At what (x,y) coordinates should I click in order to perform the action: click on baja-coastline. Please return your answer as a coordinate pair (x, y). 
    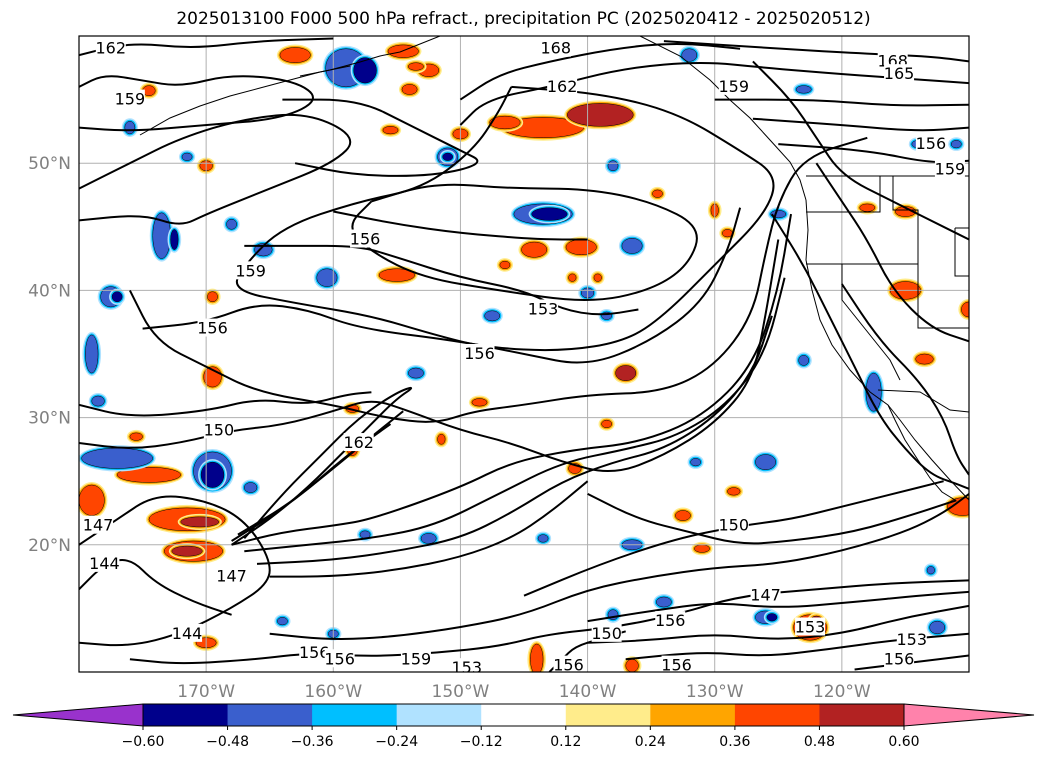
    Looking at the image, I should click on (921, 452).